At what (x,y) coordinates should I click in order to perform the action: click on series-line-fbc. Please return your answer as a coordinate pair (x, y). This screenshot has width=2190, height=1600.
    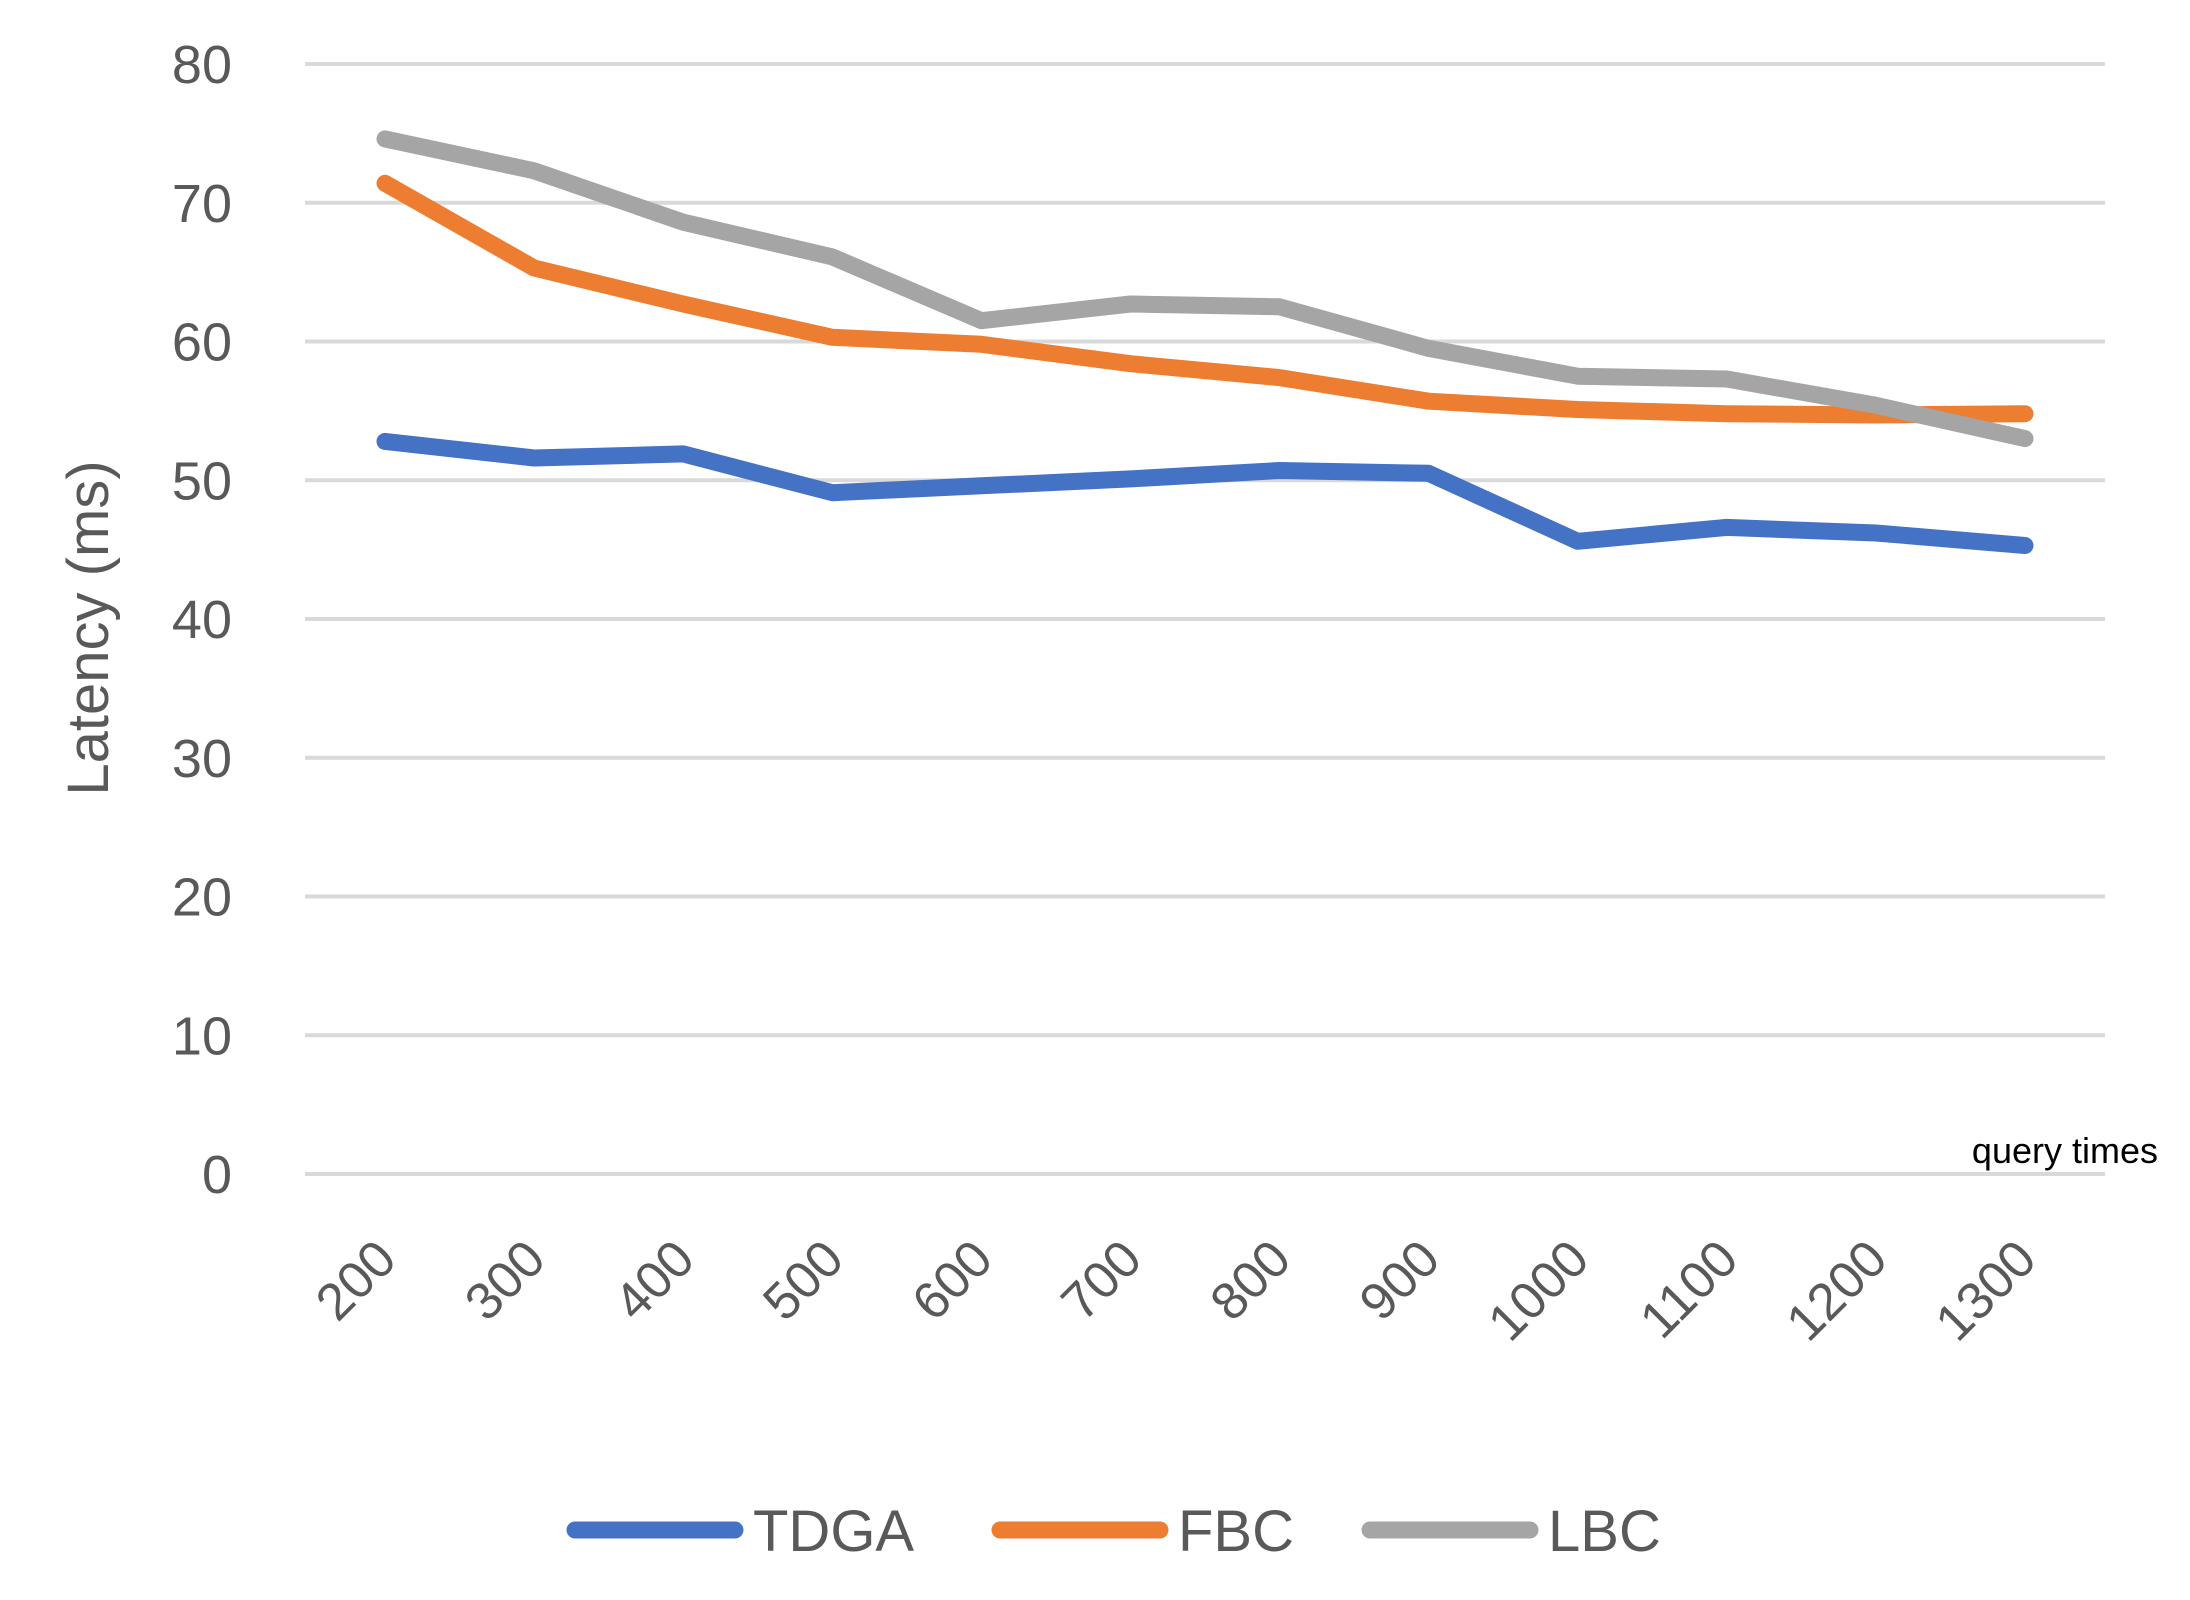
    Looking at the image, I should click on (1205, 299).